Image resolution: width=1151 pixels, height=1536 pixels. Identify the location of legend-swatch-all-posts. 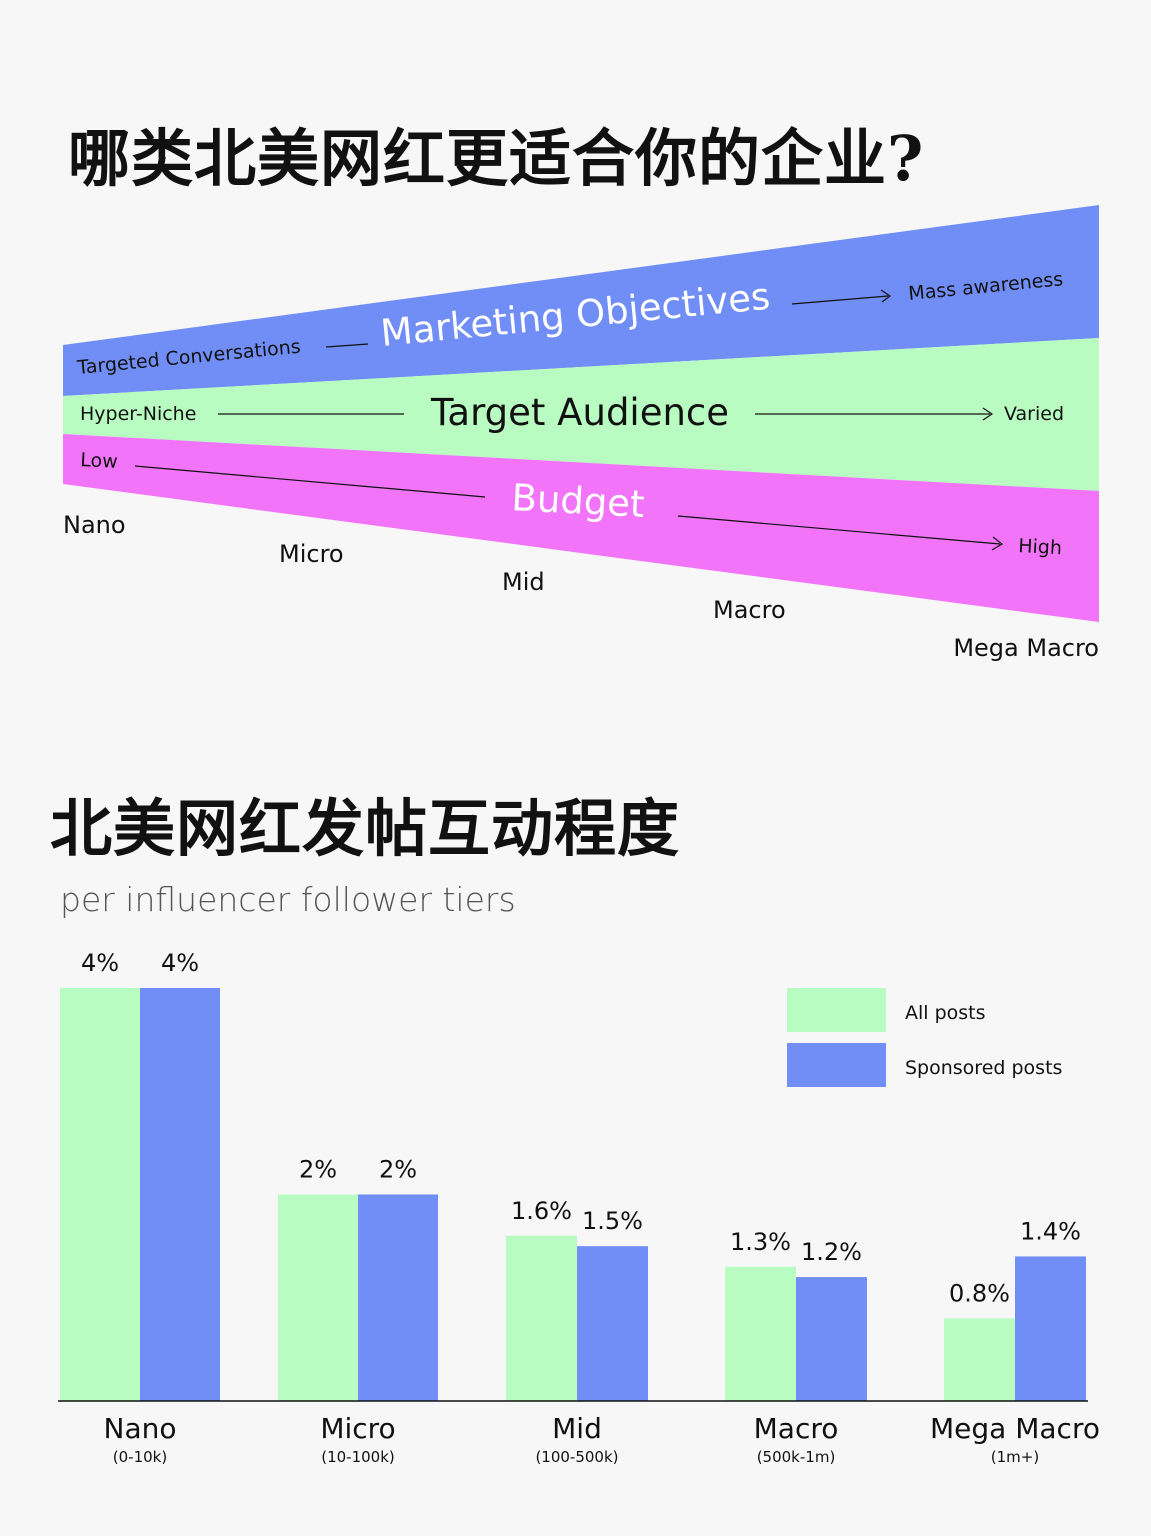
(836, 1010).